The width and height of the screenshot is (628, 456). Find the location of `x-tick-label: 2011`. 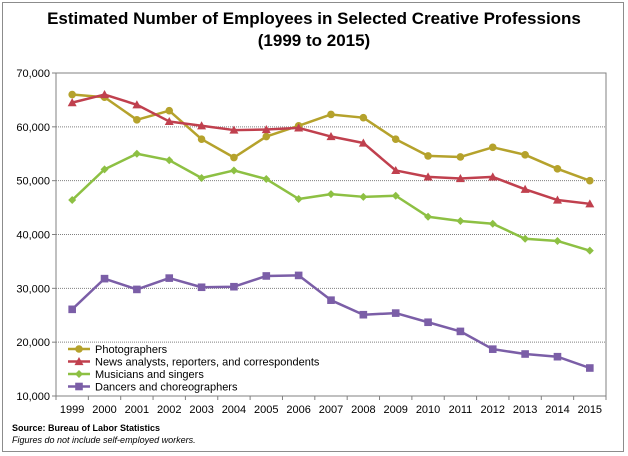

x-tick-label: 2011 is located at coordinates (461, 410).